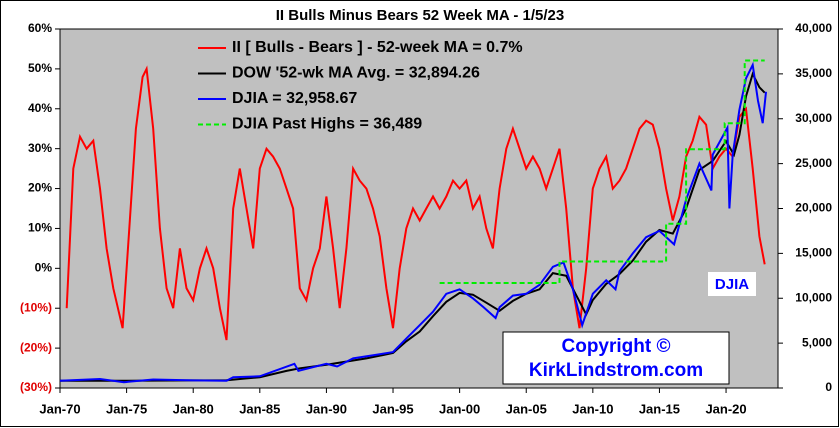  Describe the element at coordinates (40, 188) in the screenshot. I see `y-tick-label: 20%` at that location.